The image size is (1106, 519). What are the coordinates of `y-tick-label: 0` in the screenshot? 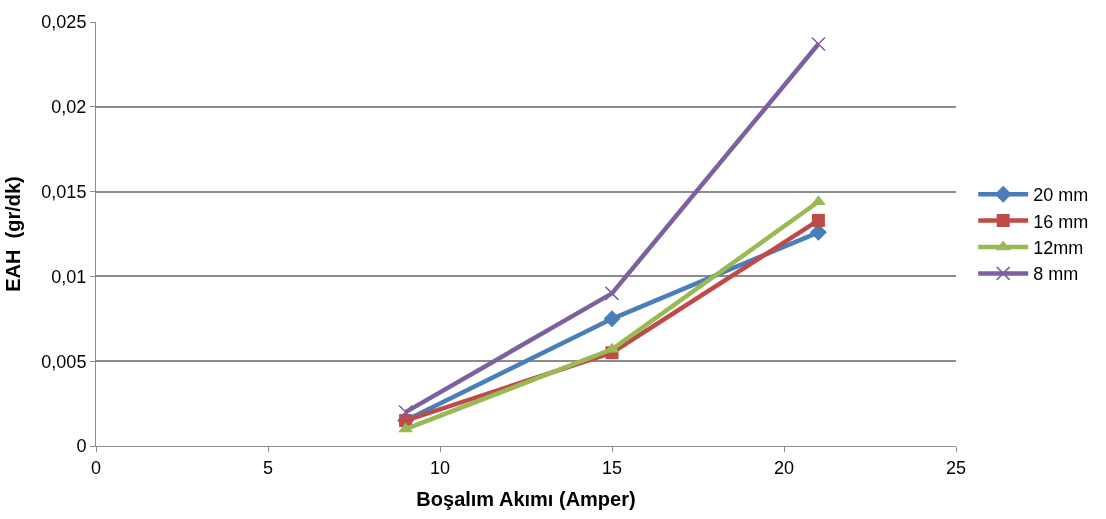 It's located at (81, 446).